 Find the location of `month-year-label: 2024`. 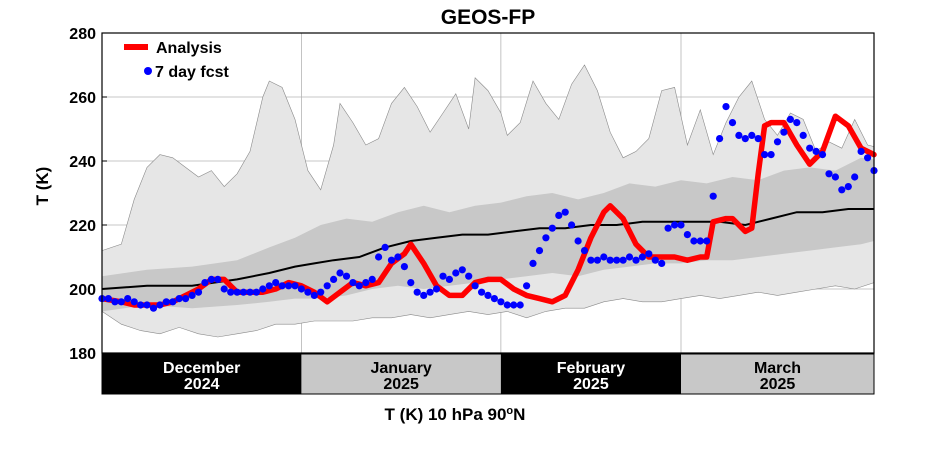

month-year-label: 2024 is located at coordinates (202, 384).